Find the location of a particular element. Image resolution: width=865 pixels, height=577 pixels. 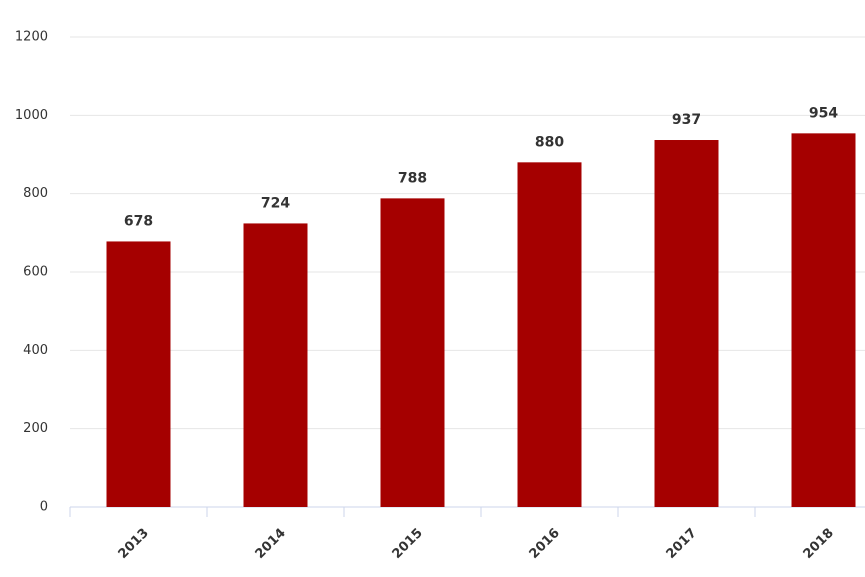

y-tick-label: 400 is located at coordinates (35, 350).